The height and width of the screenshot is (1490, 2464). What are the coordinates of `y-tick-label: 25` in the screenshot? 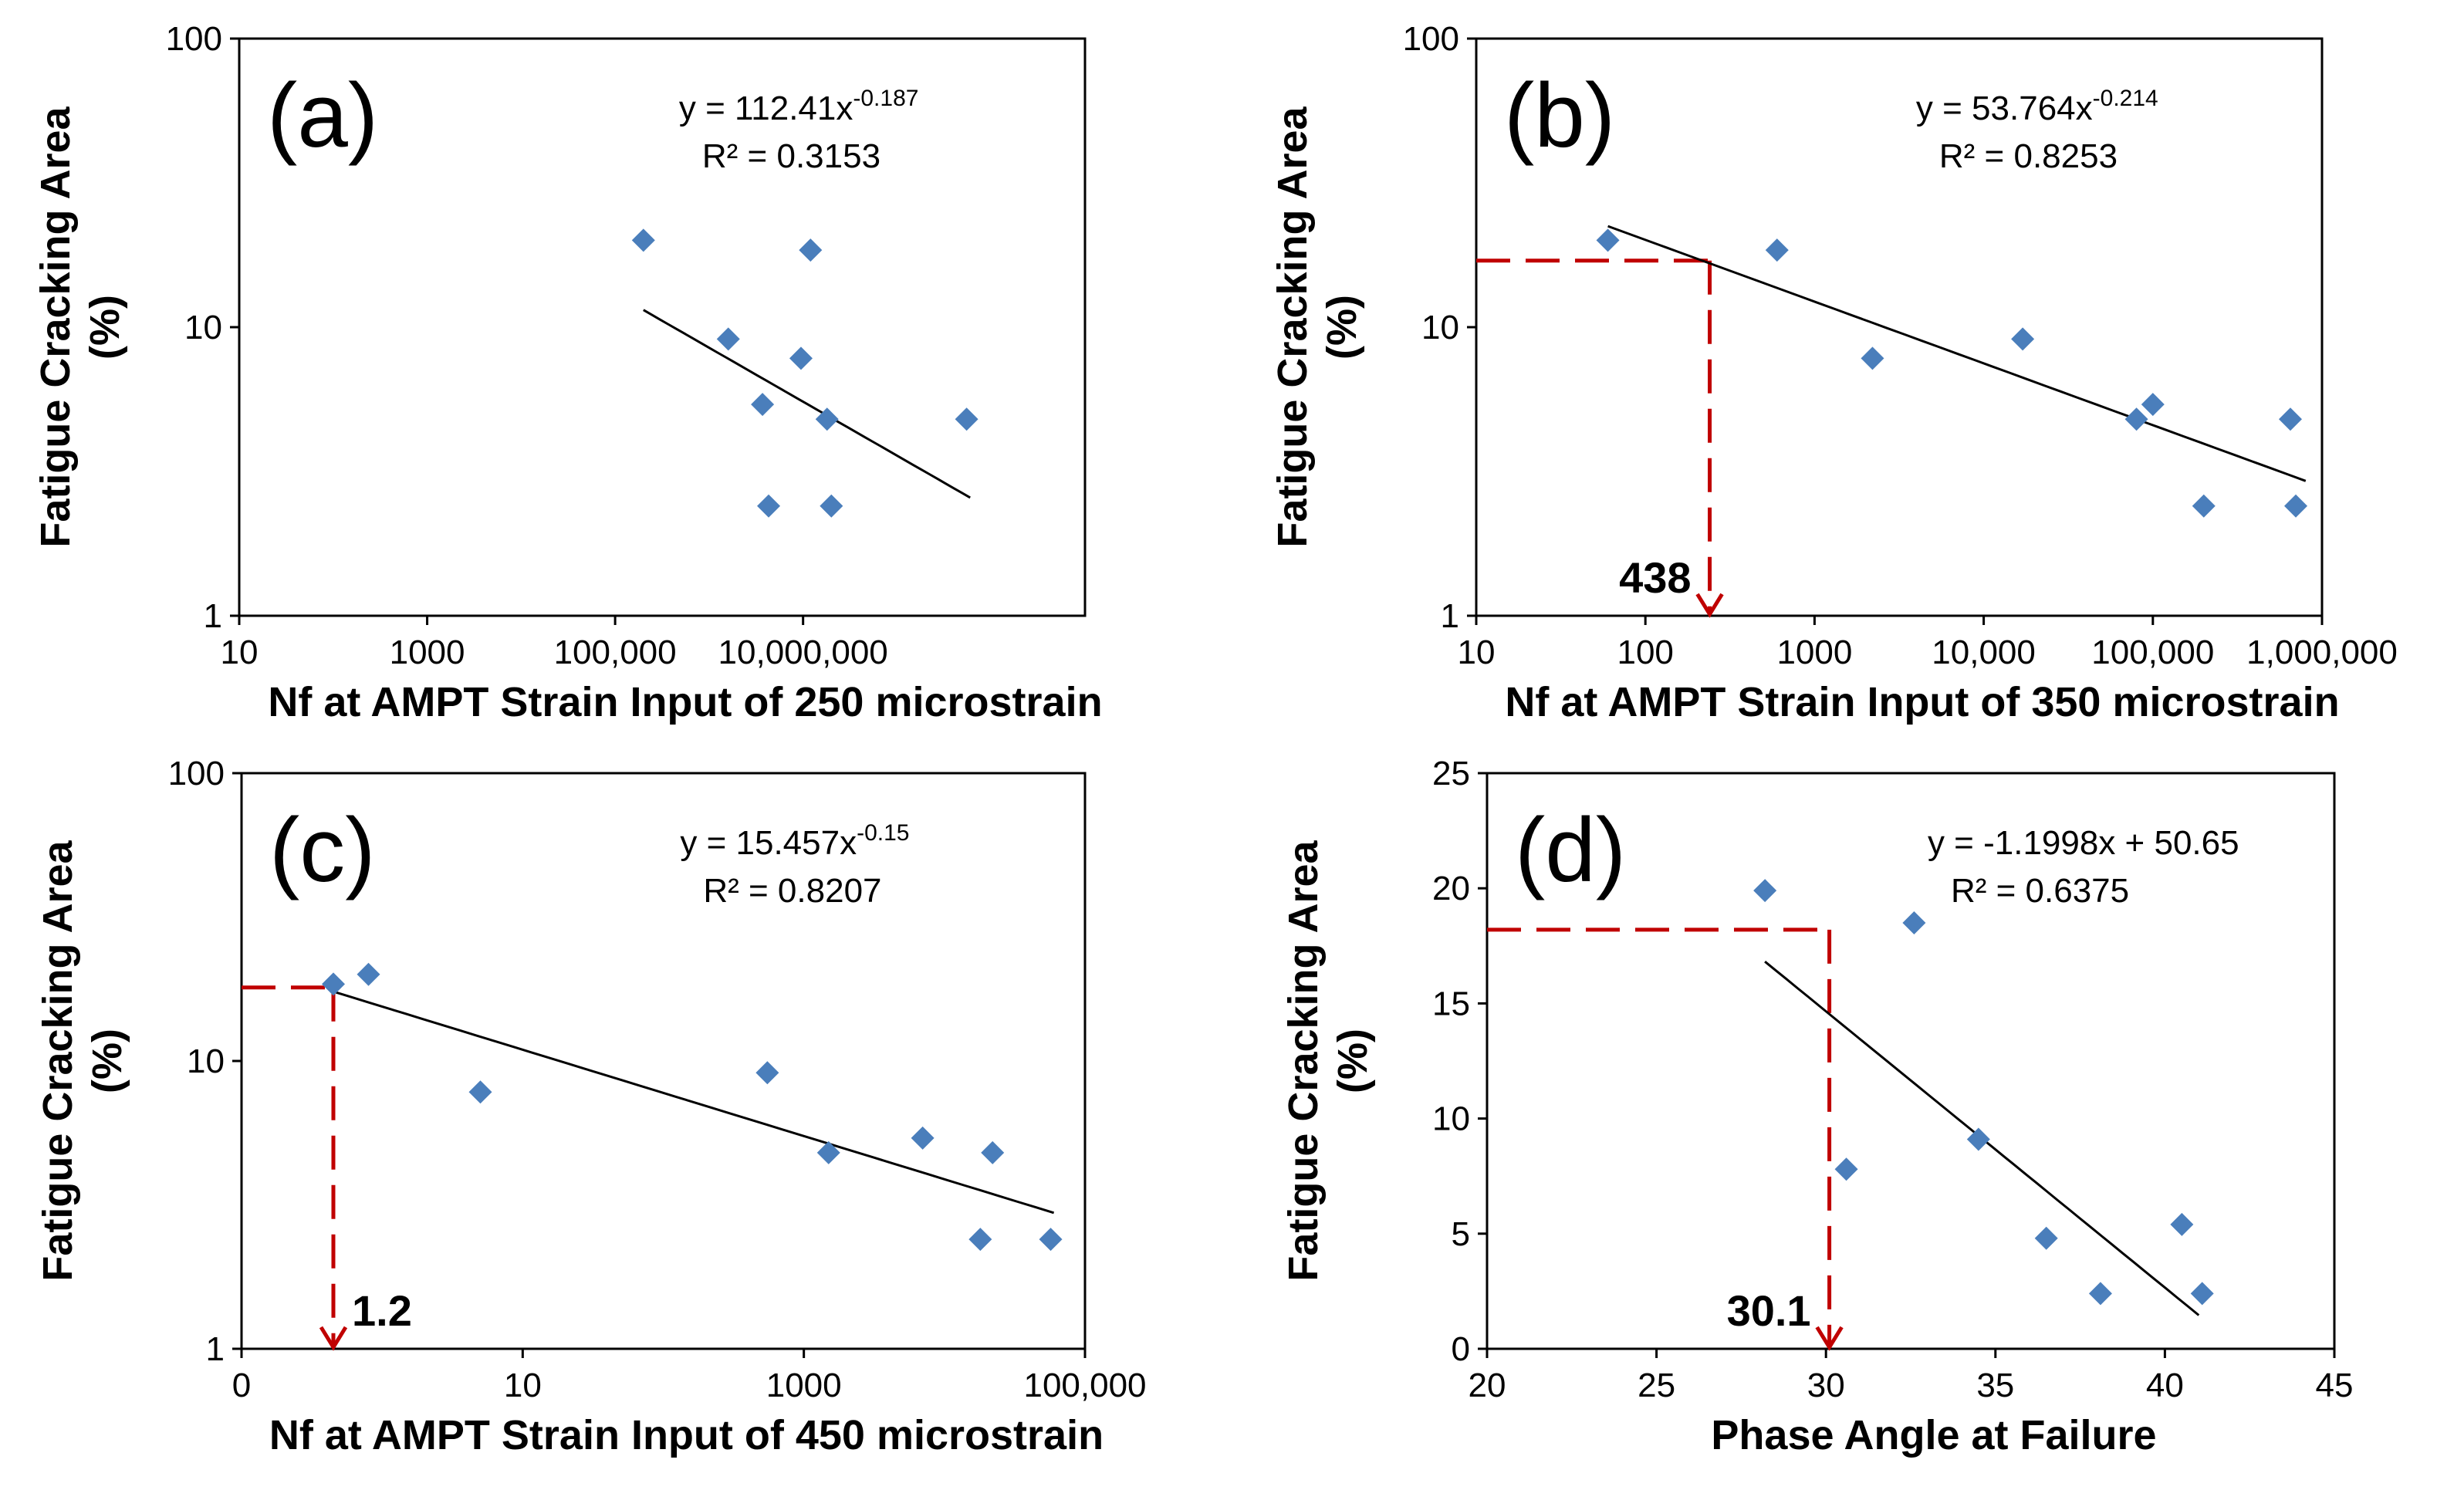 It's located at (1451, 773).